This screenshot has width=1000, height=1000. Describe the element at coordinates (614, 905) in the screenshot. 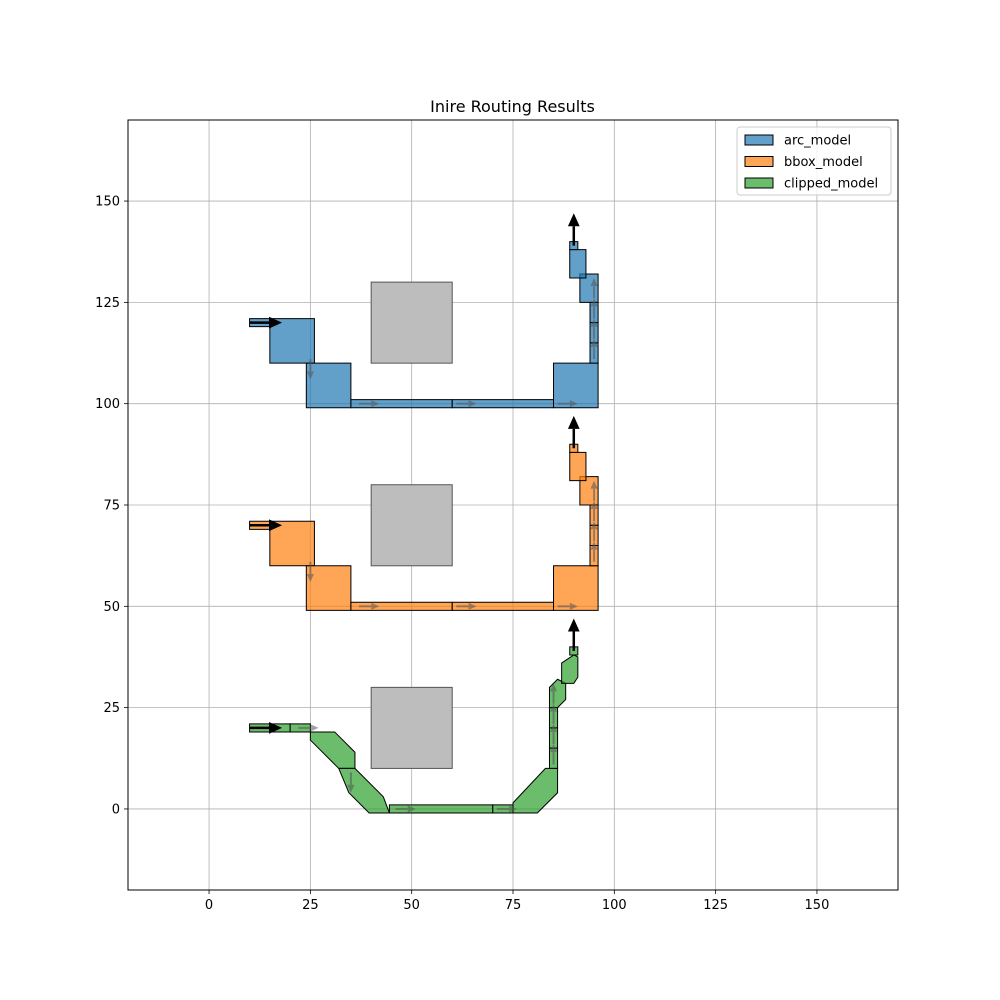

I see `x-tick-label: 100` at that location.